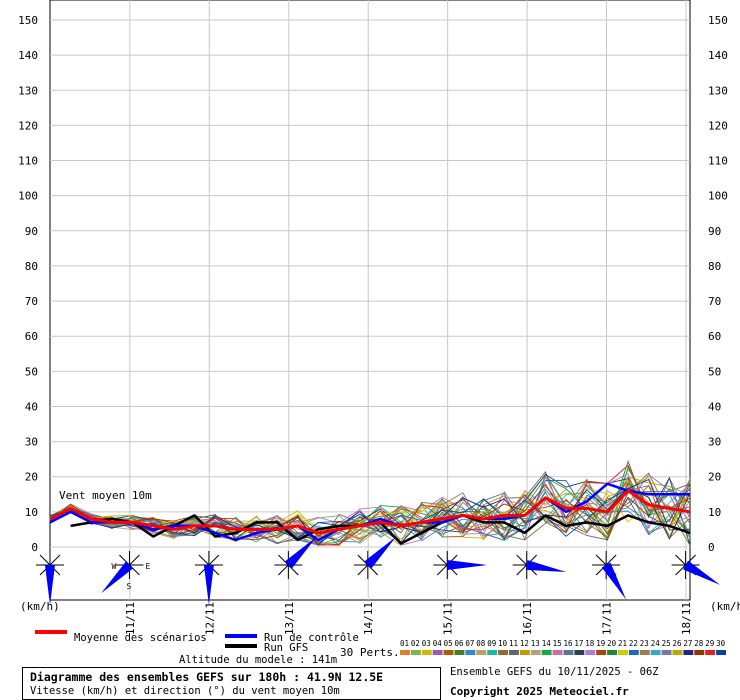  What do you see at coordinates (408, 618) in the screenshot?
I see `x-axis: 11/11 12/11 13/11 14/11 15/11 16/11 17/11 18/11` at bounding box center [408, 618].